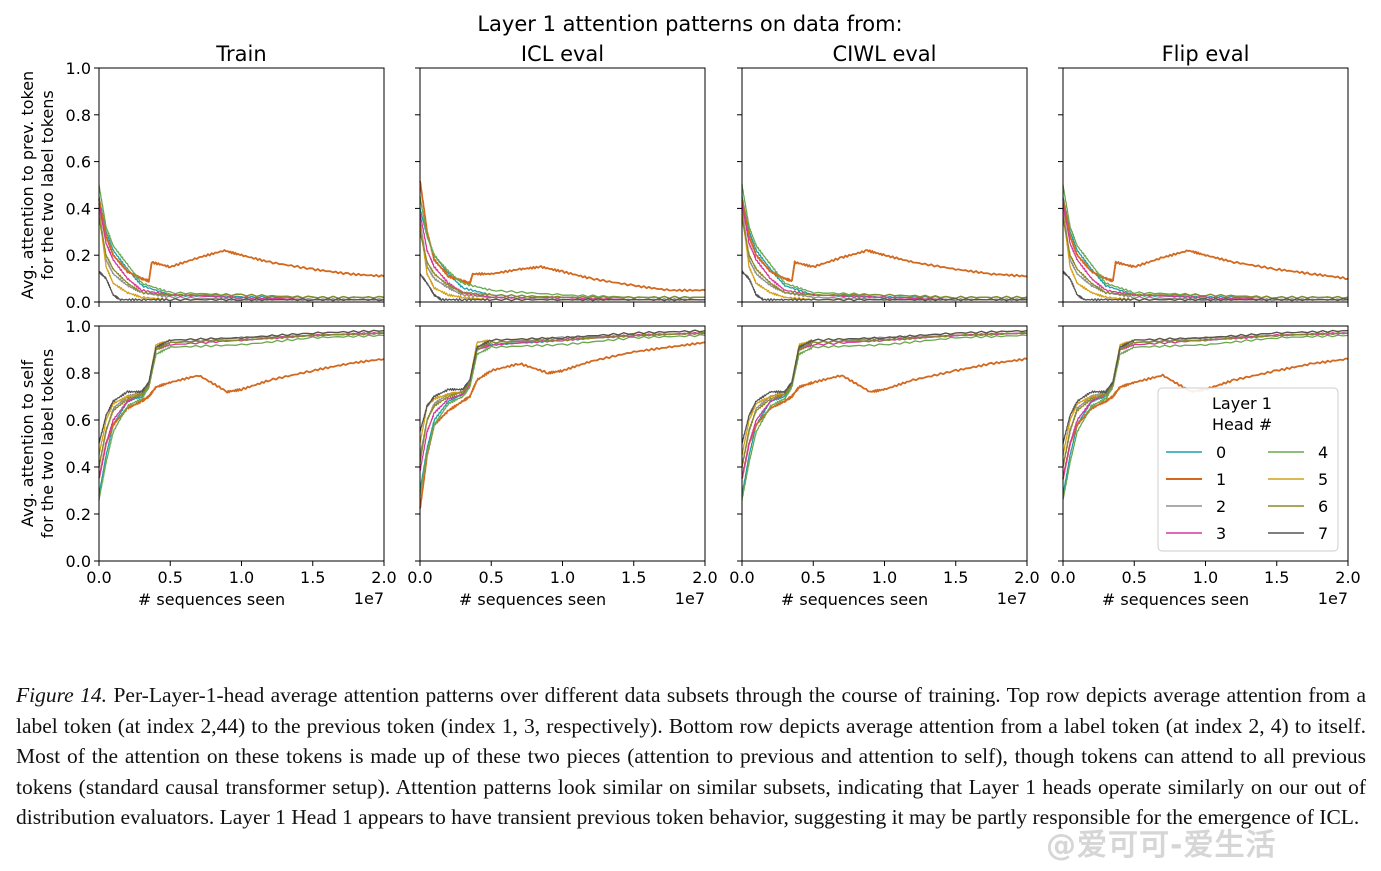 The width and height of the screenshot is (1381, 871). Describe the element at coordinates (78, 467) in the screenshot. I see `y-tick-label: 0.4` at that location.